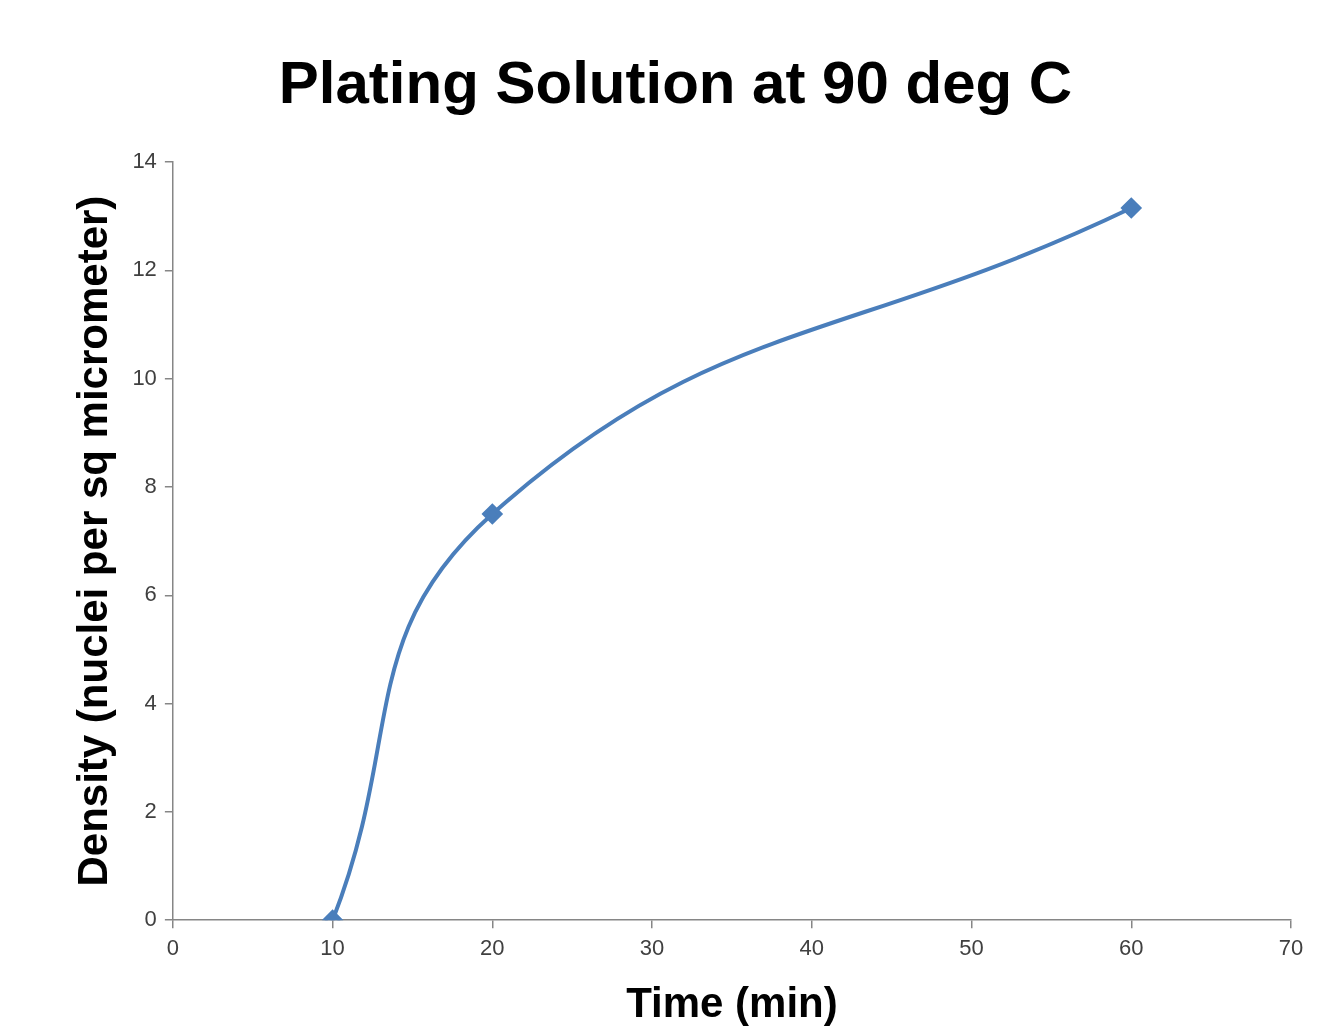 This screenshot has width=1321, height=1035. Describe the element at coordinates (1291, 948) in the screenshot. I see `x-tick-label: 70` at that location.